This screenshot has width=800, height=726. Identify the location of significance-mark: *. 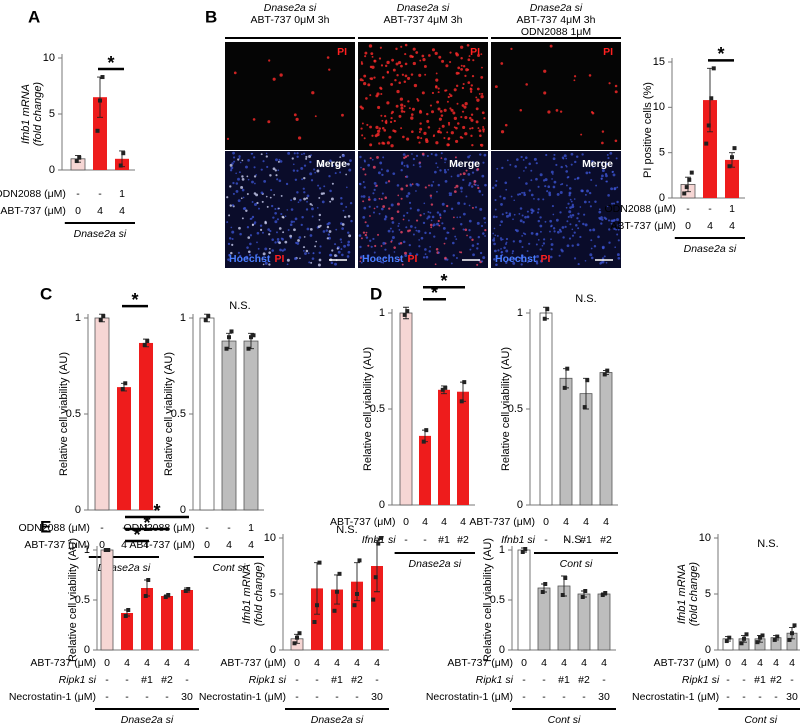
(134, 300).